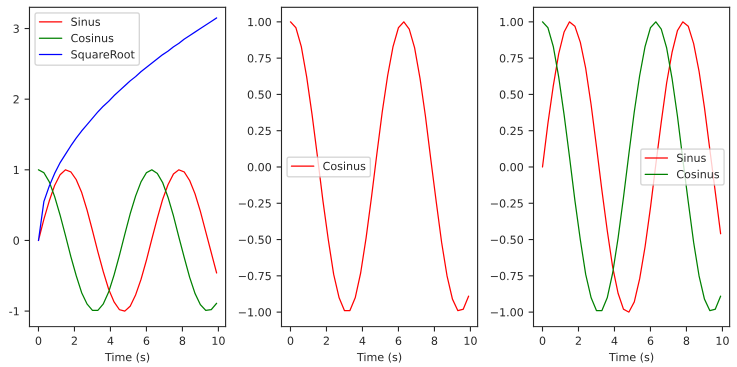  I want to click on line-series, so click(128, 129).